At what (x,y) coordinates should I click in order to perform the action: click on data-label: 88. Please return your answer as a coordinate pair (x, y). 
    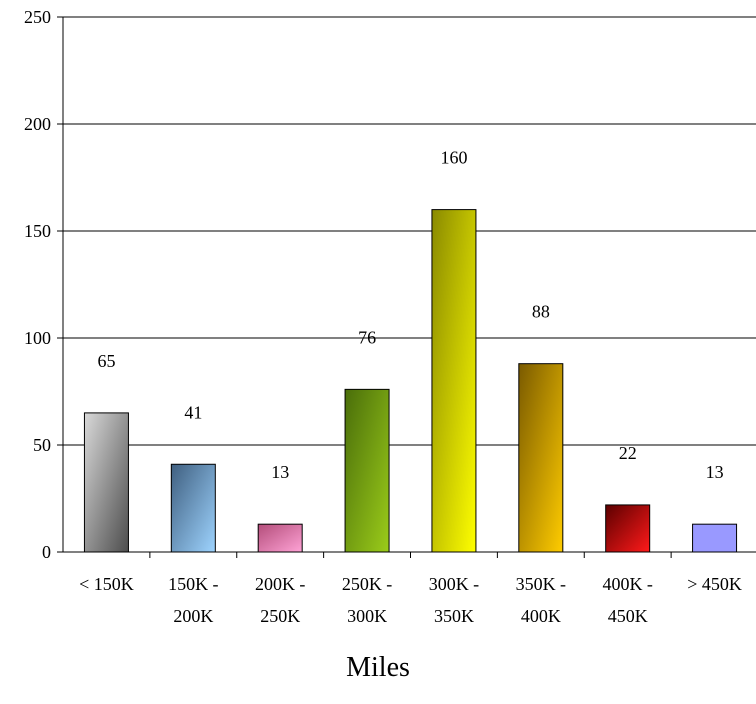
    Looking at the image, I should click on (541, 312).